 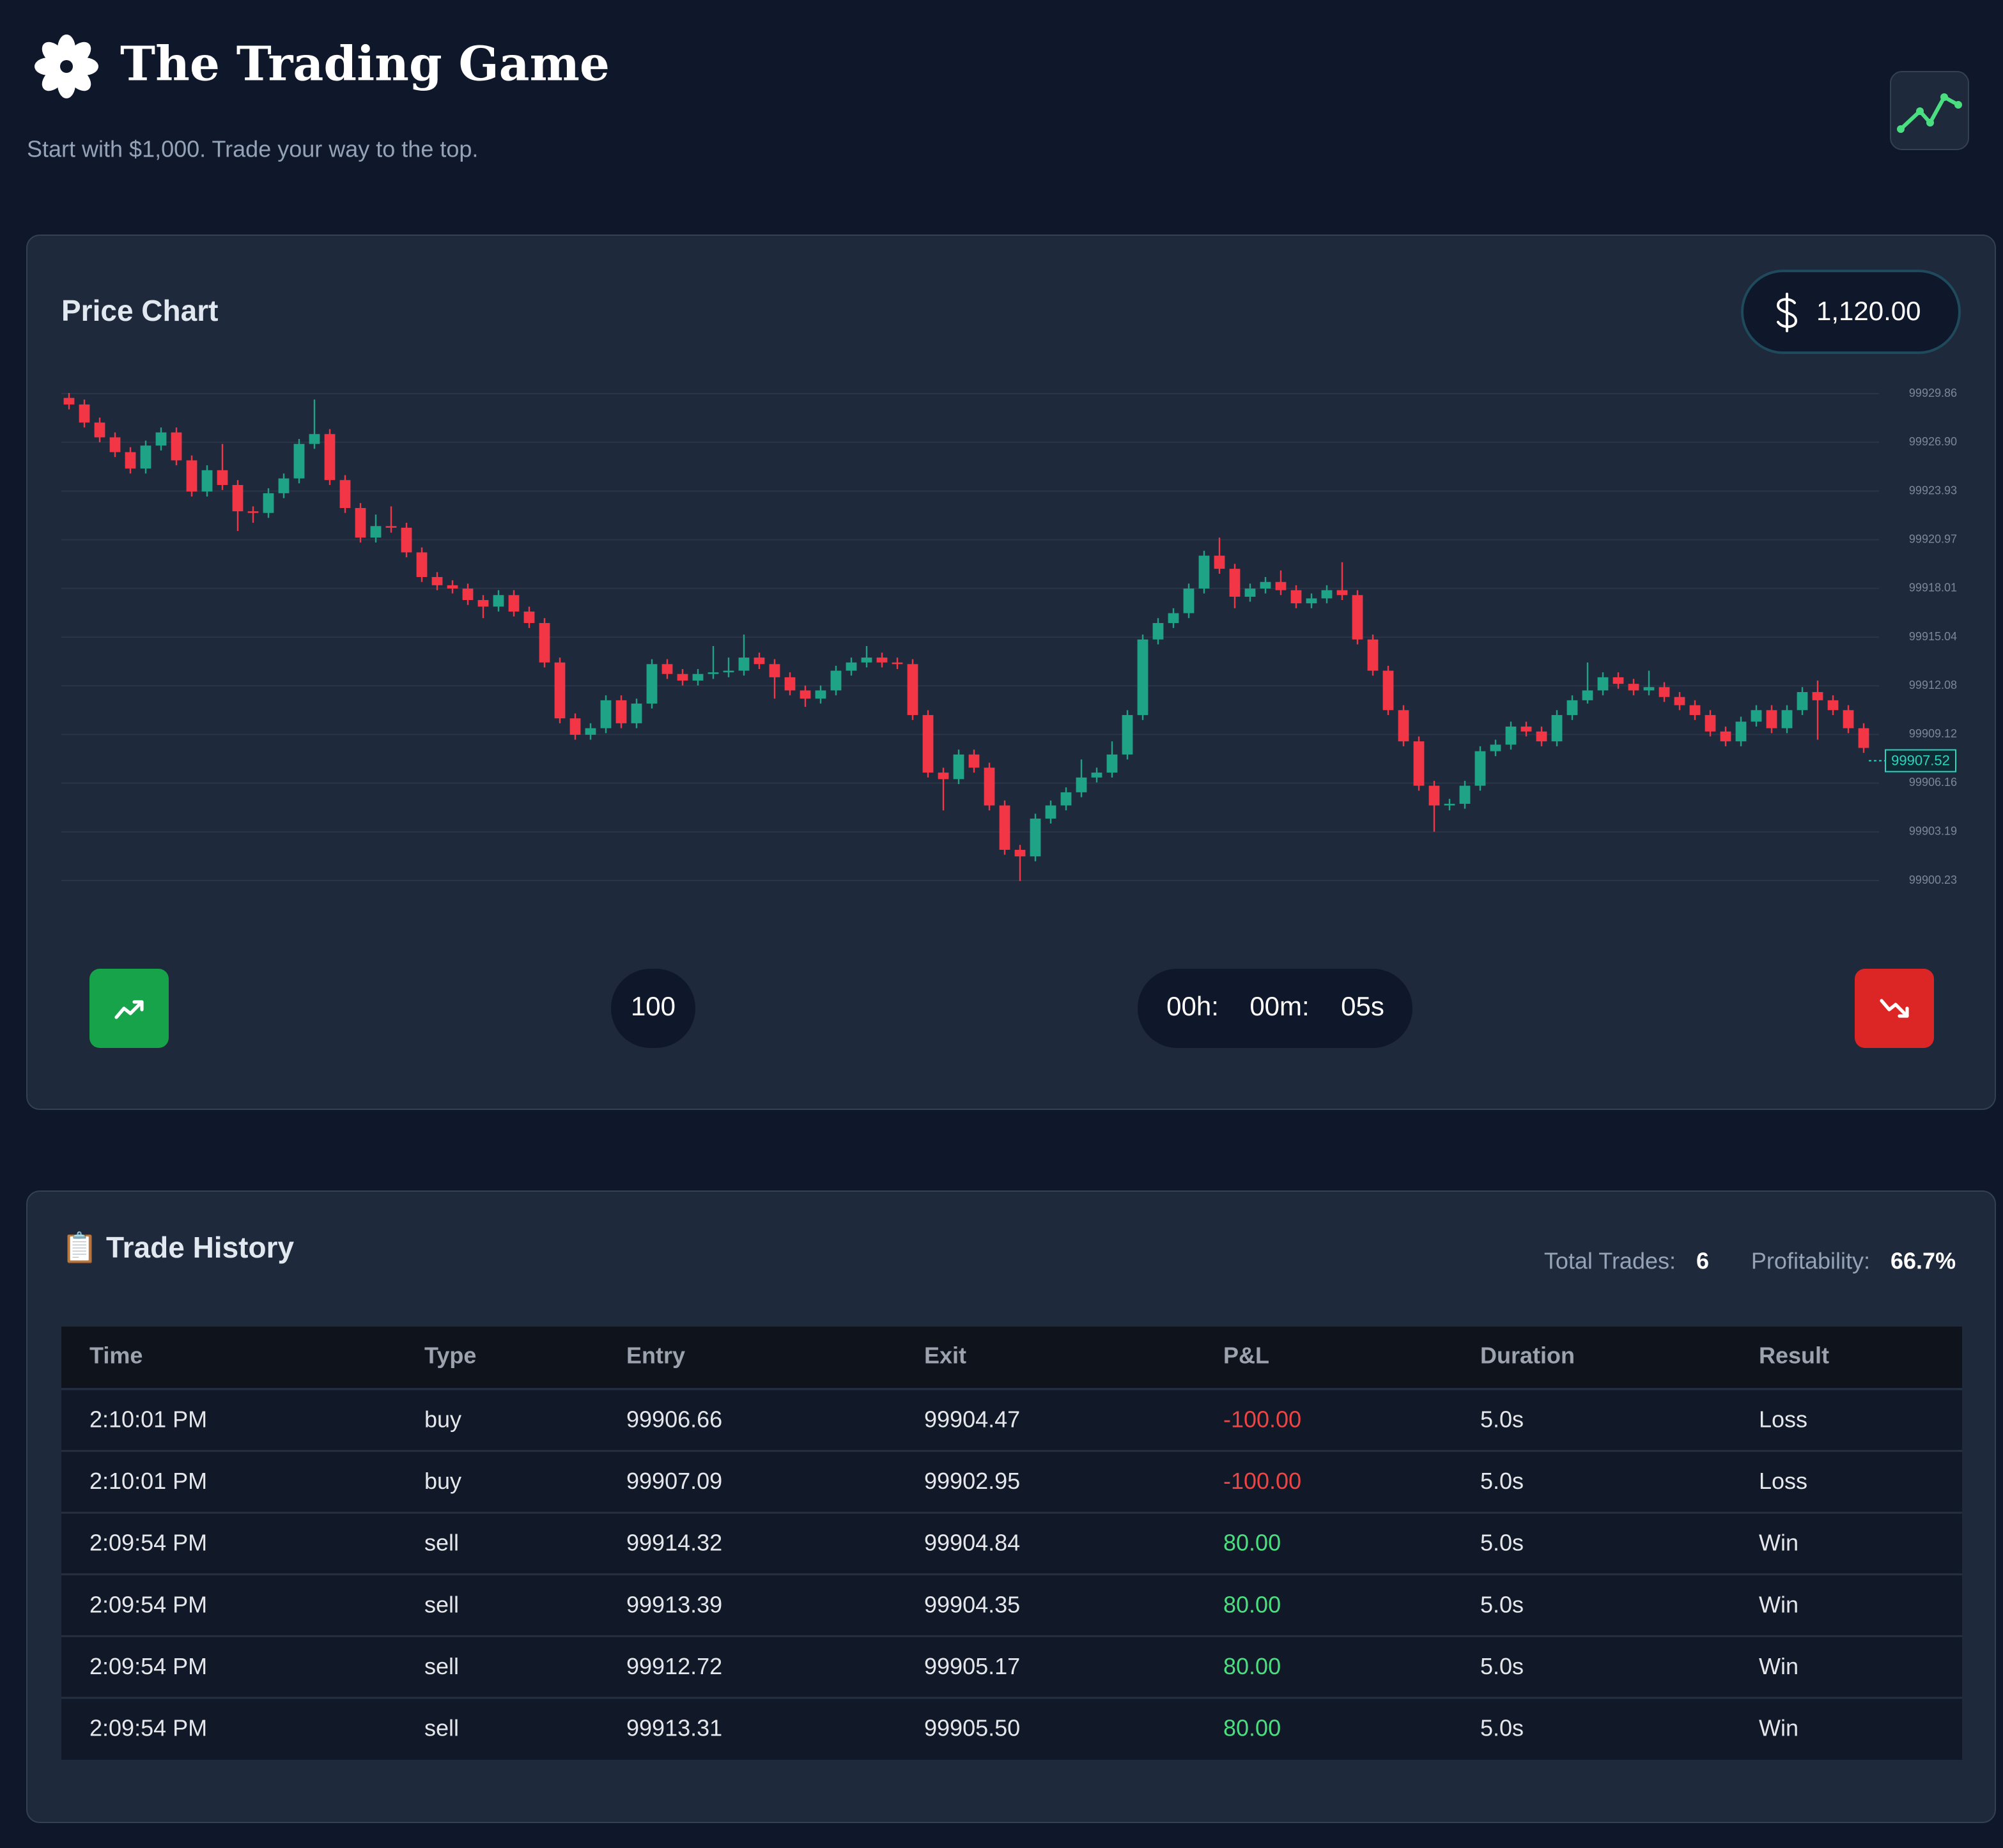 What do you see at coordinates (1363, 1006) in the screenshot?
I see `timer-part: 05s` at bounding box center [1363, 1006].